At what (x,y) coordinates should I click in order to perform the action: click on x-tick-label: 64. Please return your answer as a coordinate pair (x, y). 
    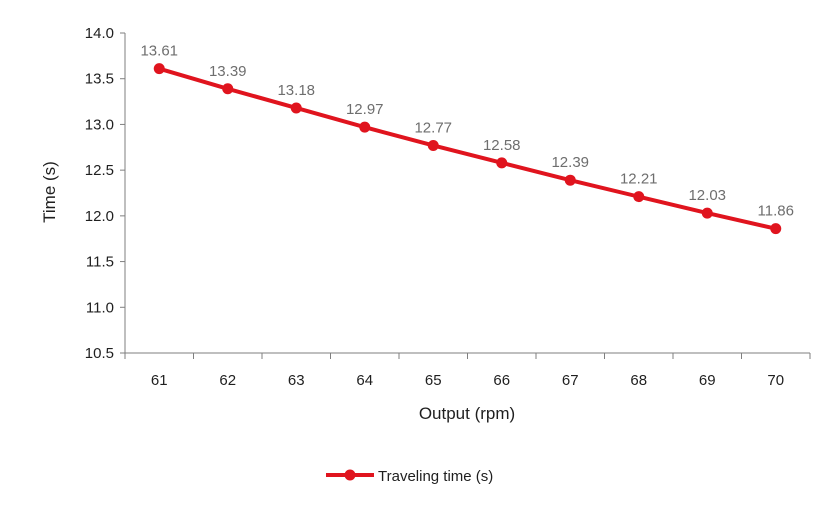
    Looking at the image, I should click on (364, 380).